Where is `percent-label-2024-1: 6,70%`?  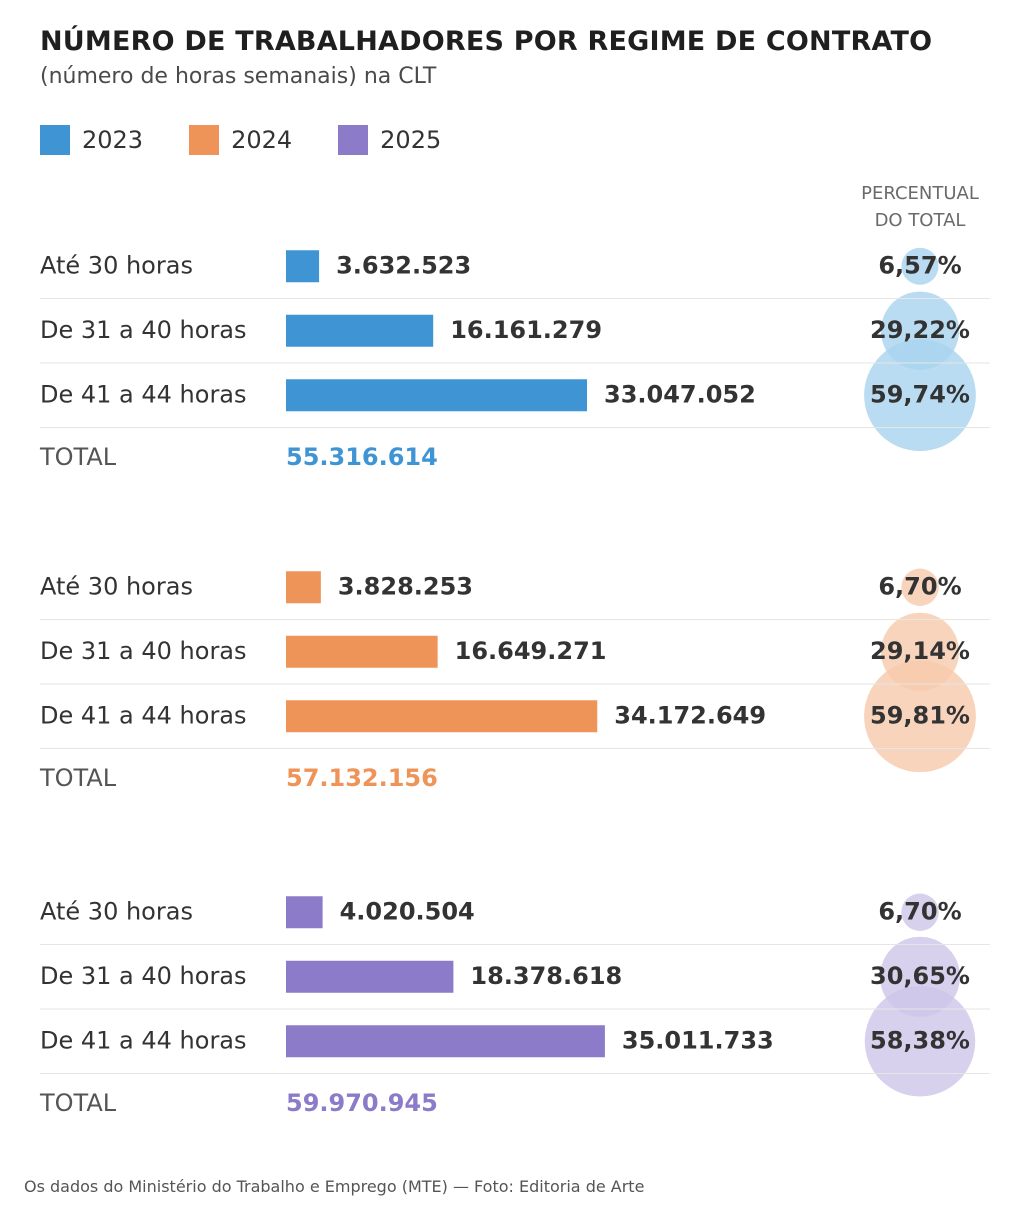 percent-label-2024-1: 6,70% is located at coordinates (919, 586).